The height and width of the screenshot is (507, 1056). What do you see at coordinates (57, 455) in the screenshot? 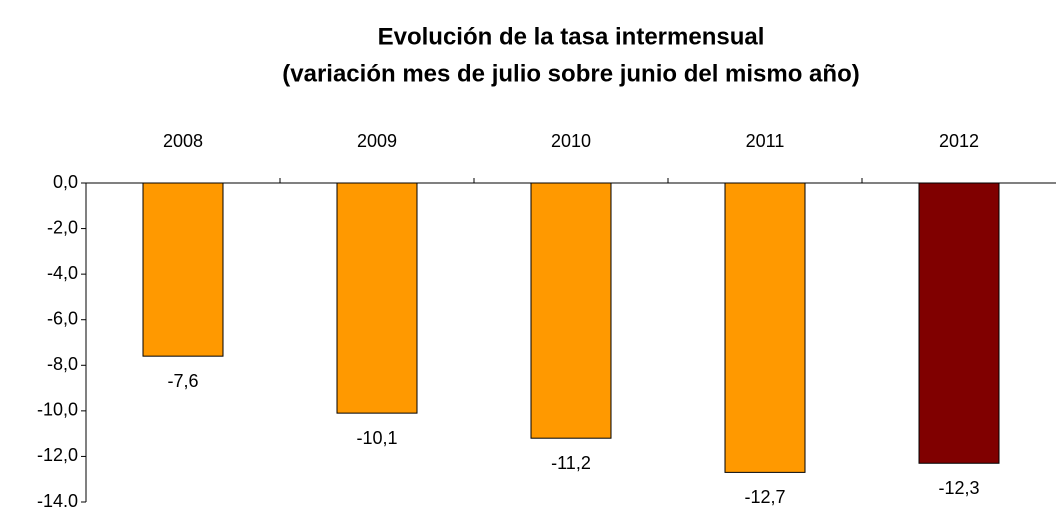
I see `y-tick-label: -12,0` at bounding box center [57, 455].